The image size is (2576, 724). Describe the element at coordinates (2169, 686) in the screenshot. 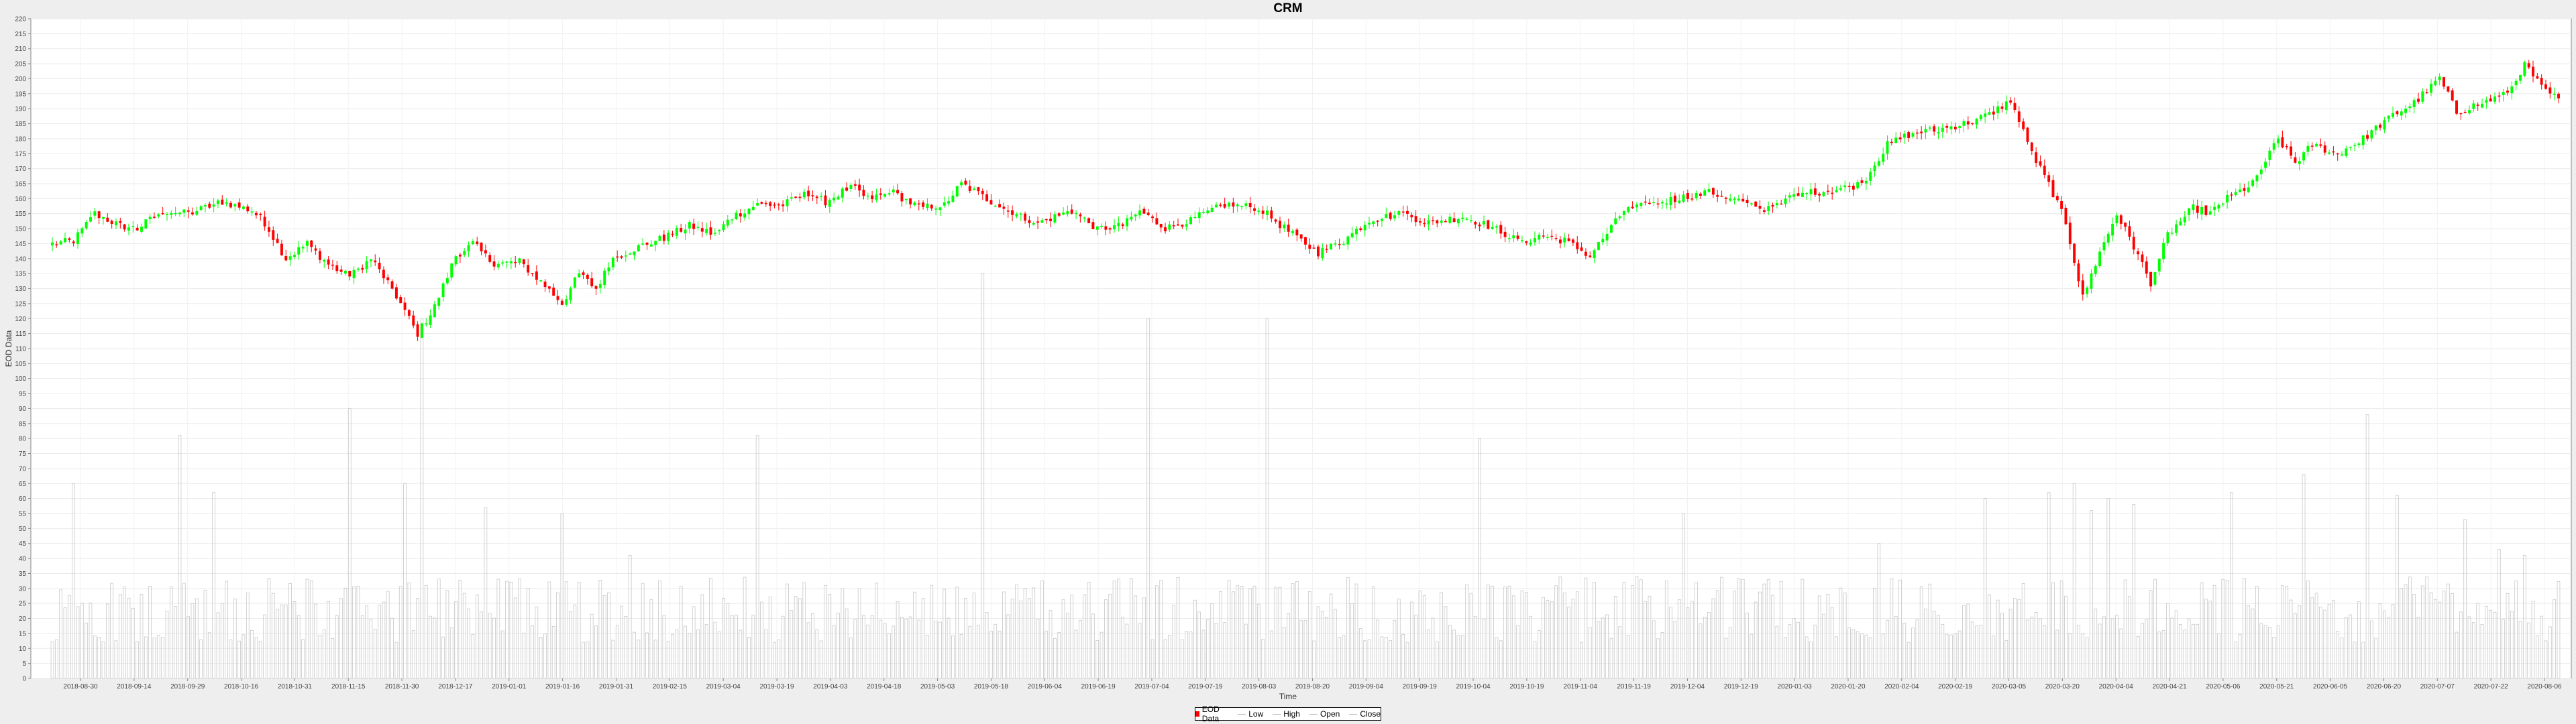

I see `x-tick-label: 2020-04-21` at that location.